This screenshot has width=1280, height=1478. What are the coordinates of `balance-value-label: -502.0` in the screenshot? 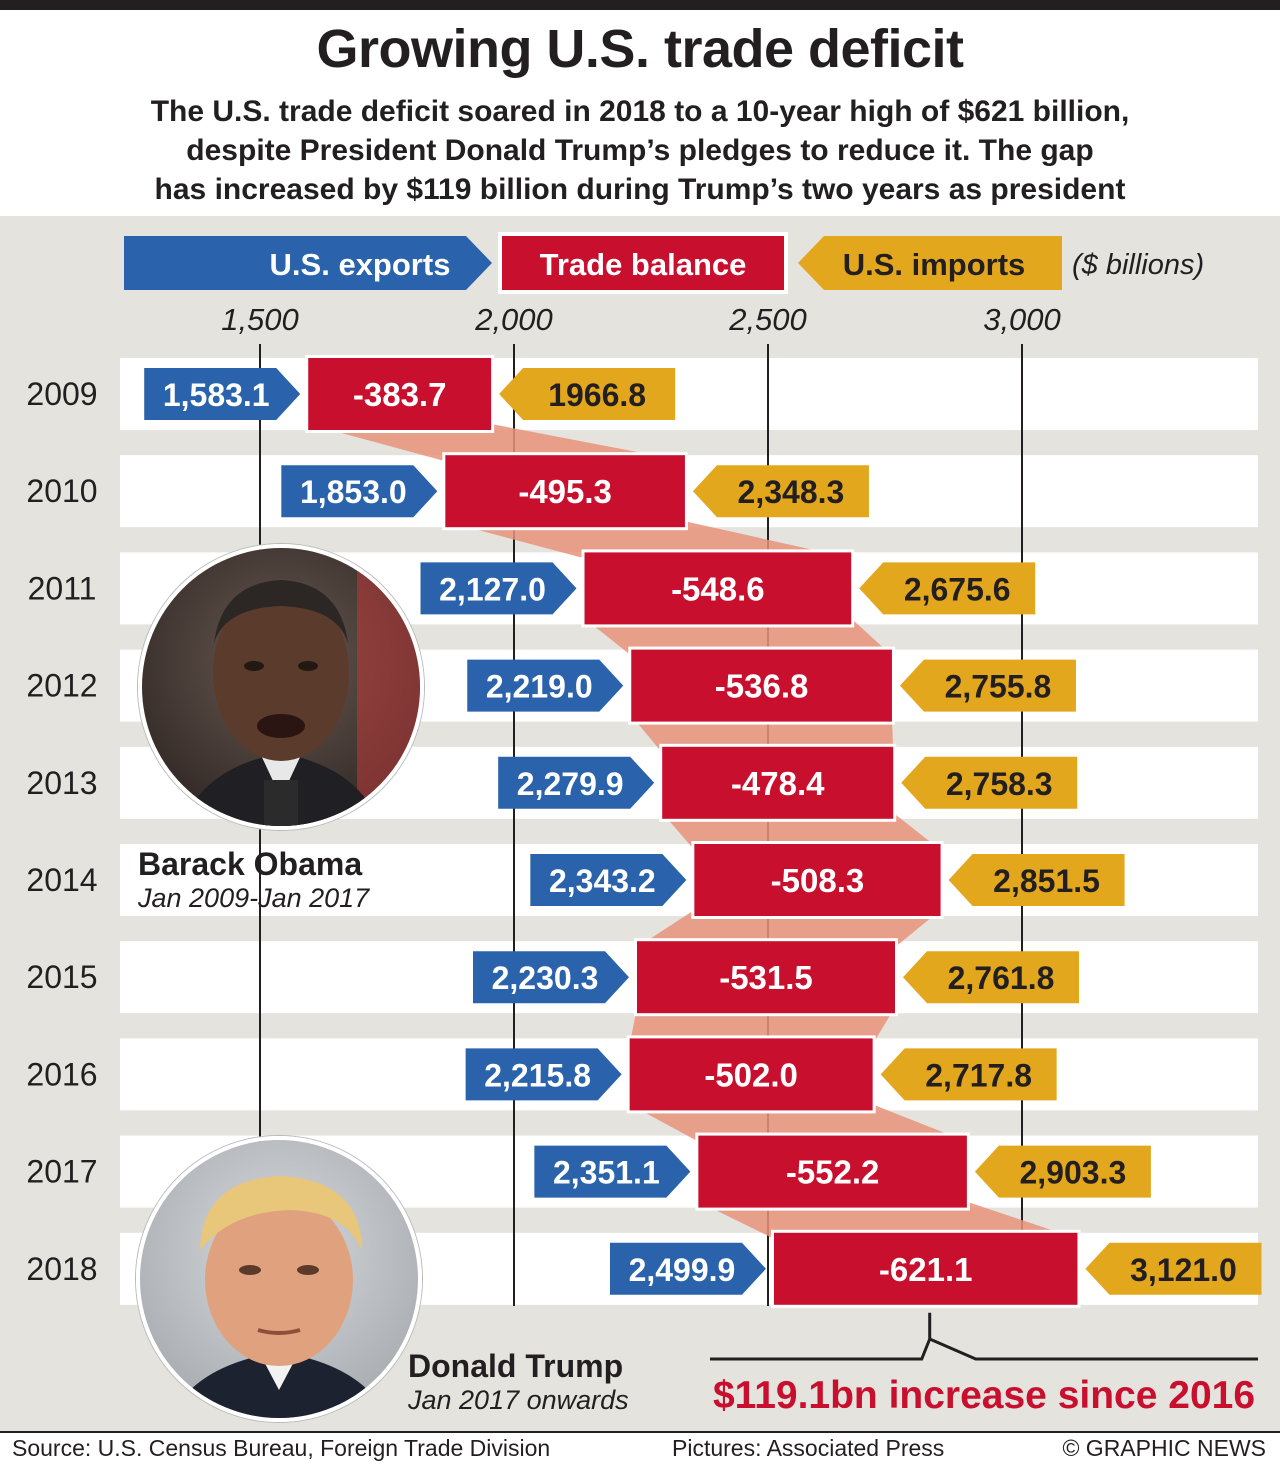 It's located at (751, 1074).